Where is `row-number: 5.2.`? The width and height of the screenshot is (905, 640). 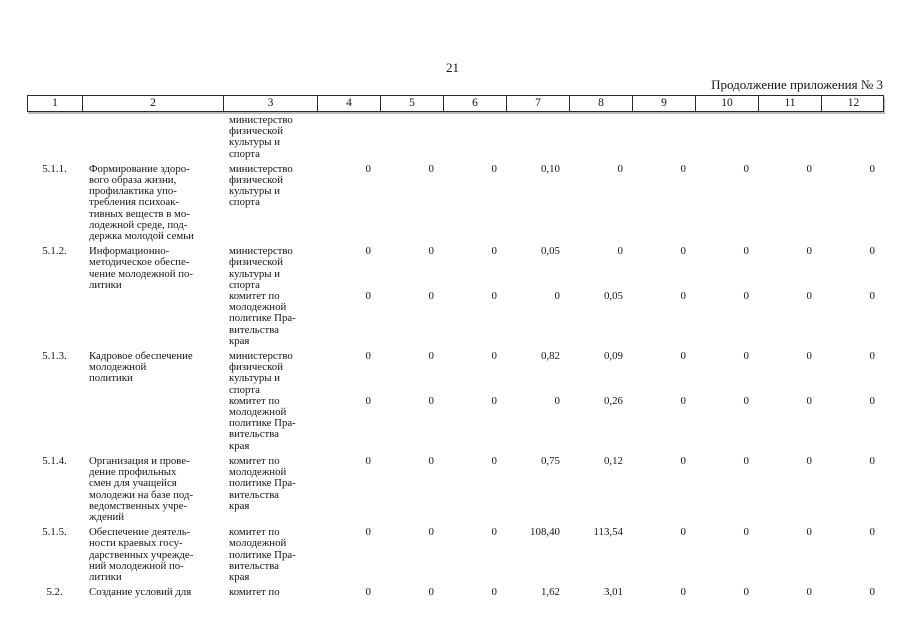 row-number: 5.2. is located at coordinates (54, 592).